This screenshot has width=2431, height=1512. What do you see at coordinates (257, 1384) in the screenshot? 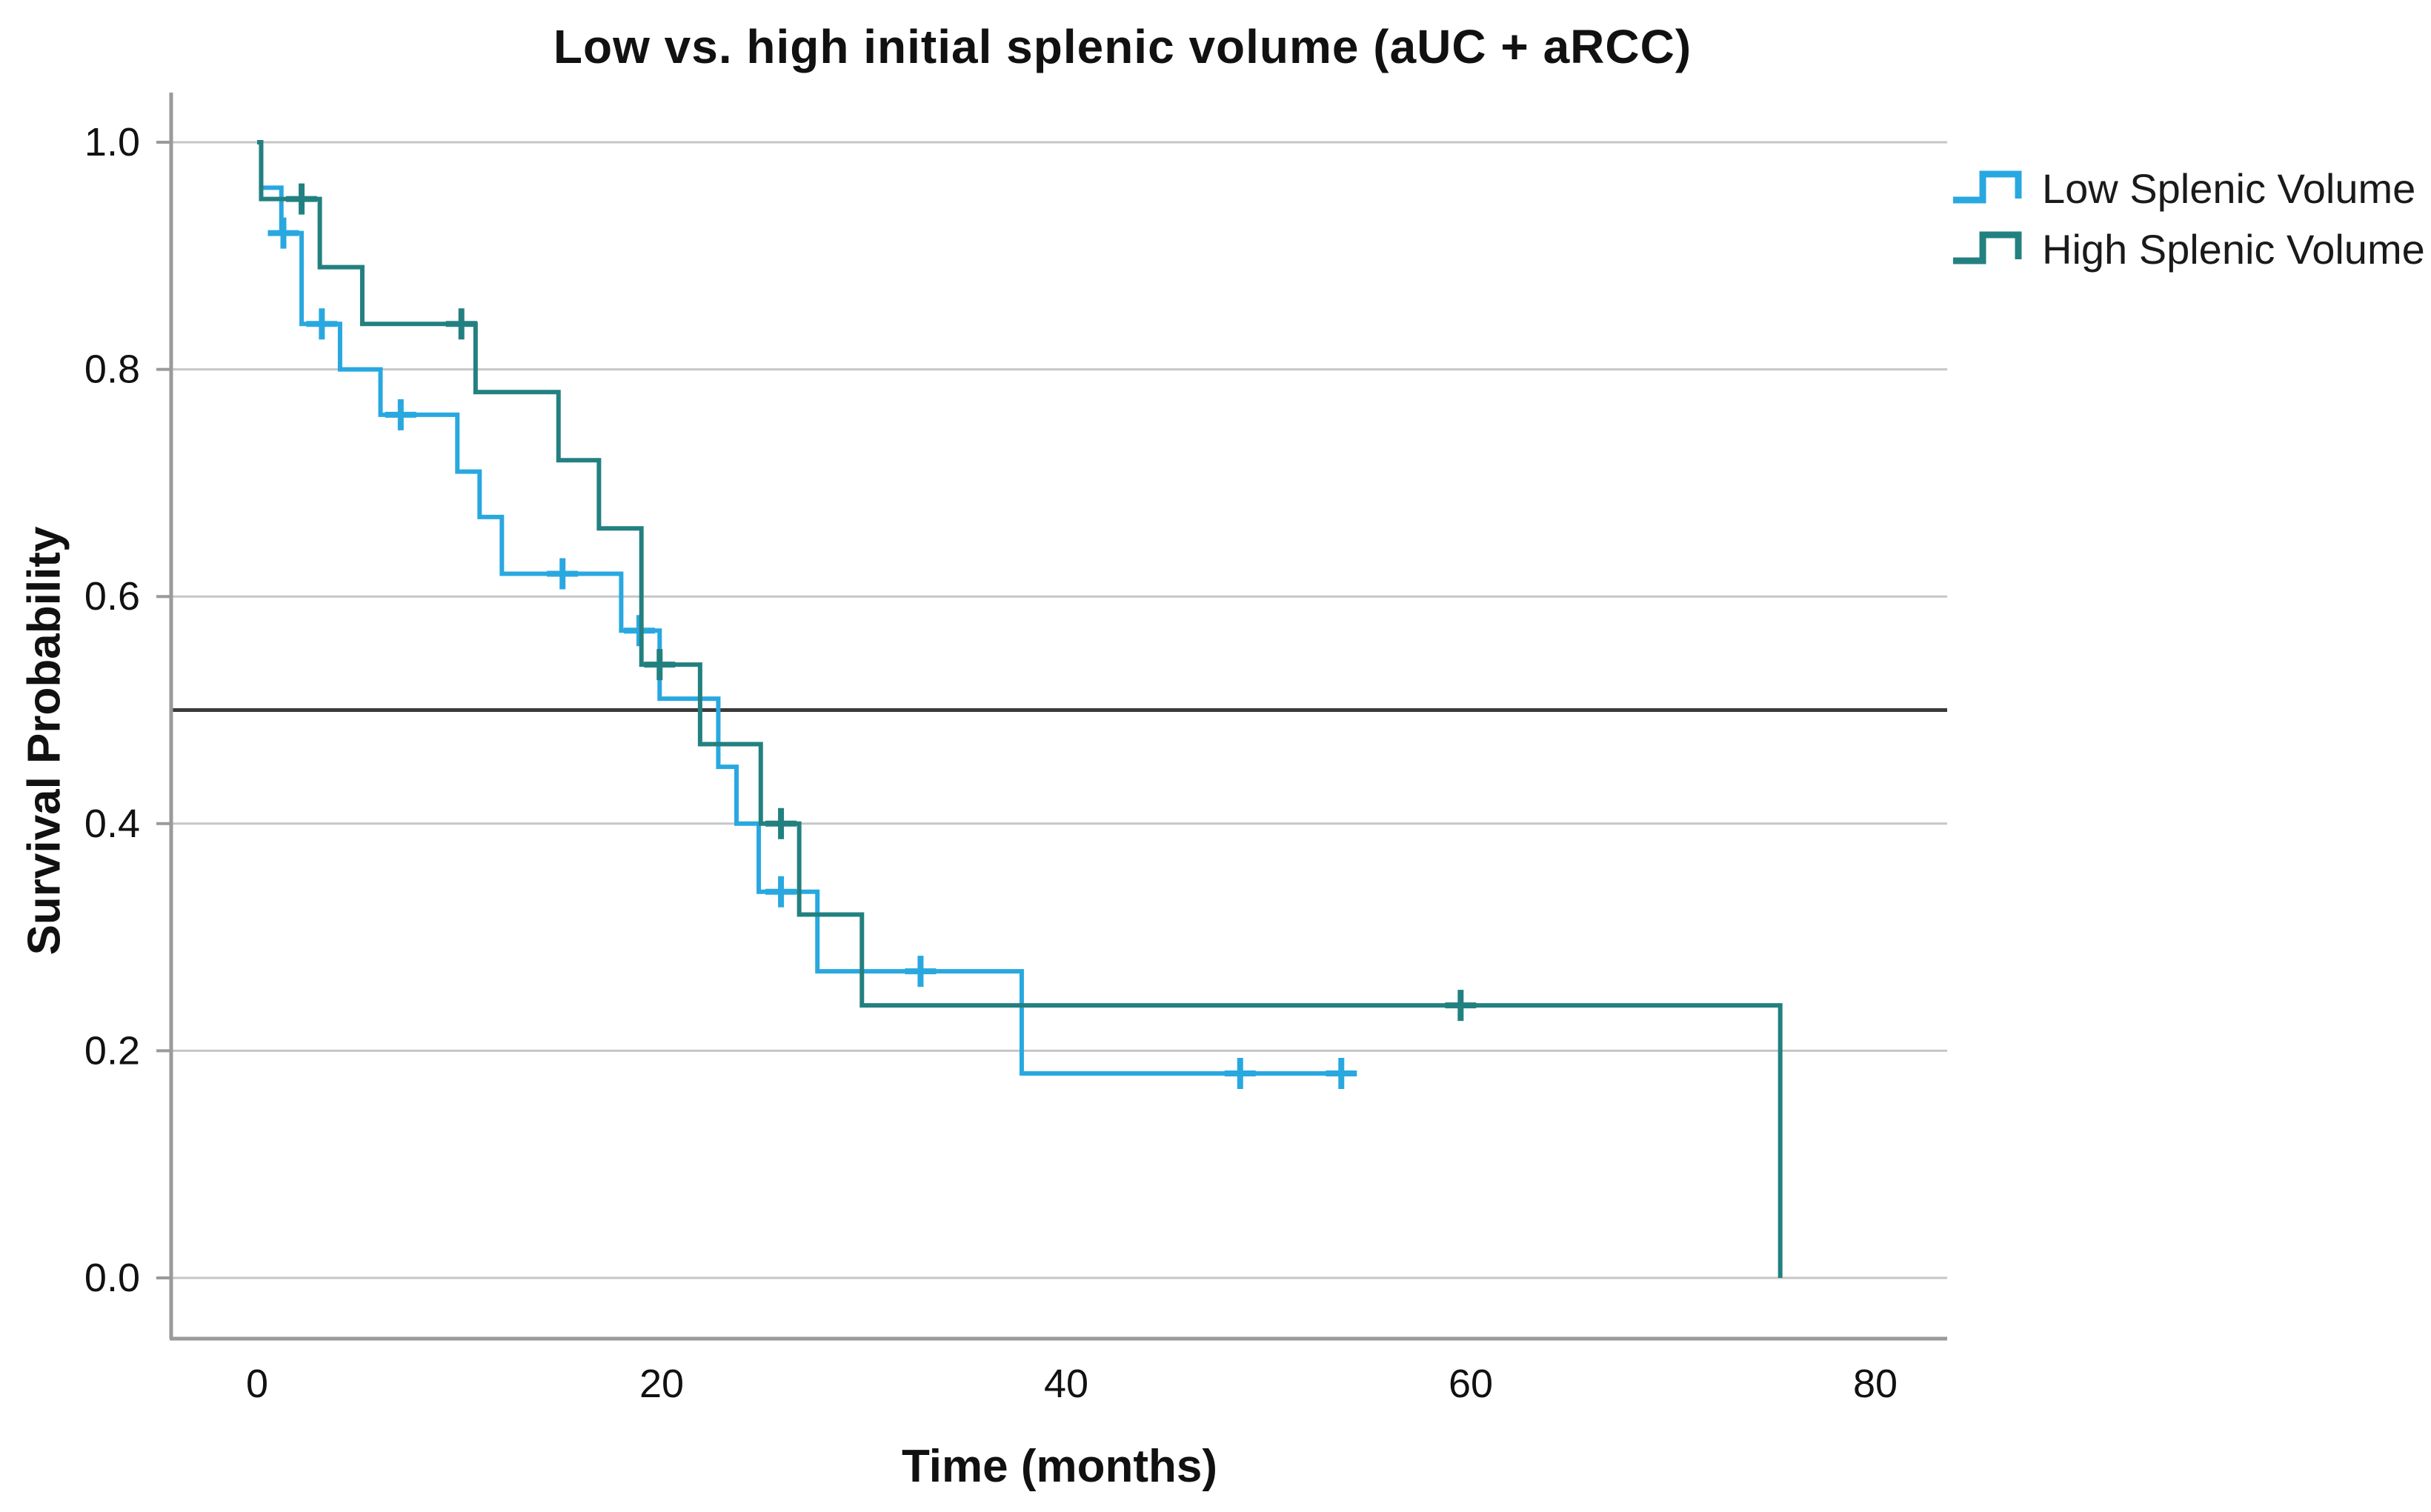
I see `x-tick-label: 0` at bounding box center [257, 1384].